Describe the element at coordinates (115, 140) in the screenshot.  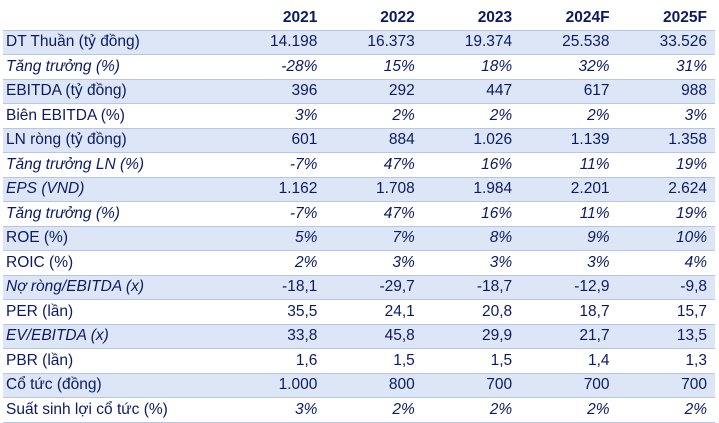
I see `row-label: LN ròng (tỷ đồng)` at that location.